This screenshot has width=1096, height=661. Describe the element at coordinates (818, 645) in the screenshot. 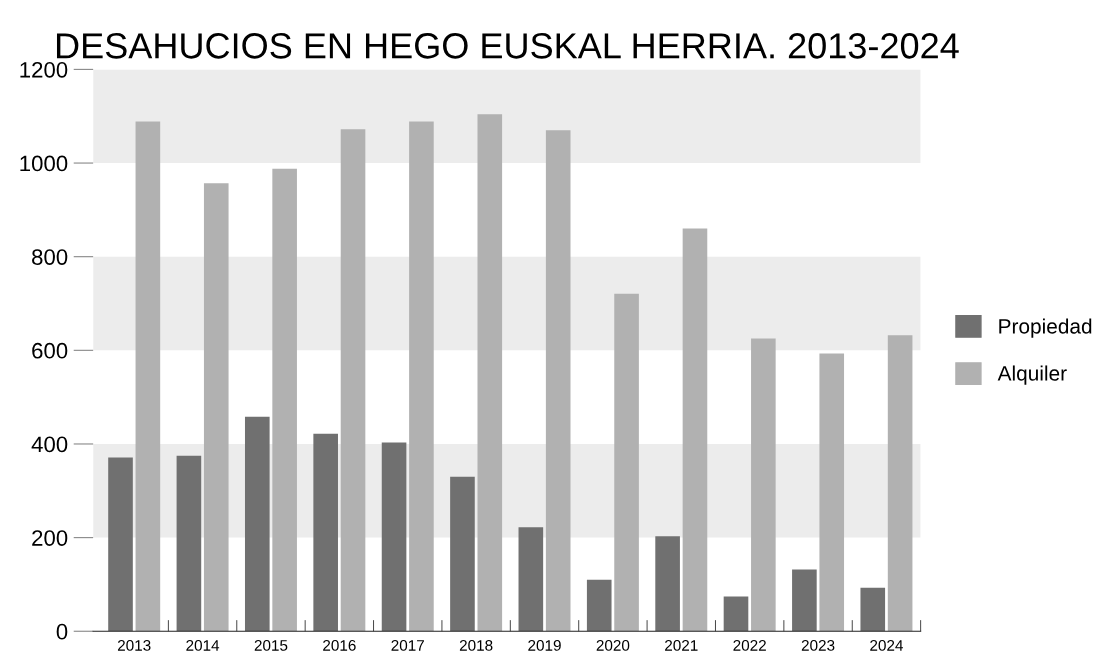

I see `x-tick-label: 2023` at that location.